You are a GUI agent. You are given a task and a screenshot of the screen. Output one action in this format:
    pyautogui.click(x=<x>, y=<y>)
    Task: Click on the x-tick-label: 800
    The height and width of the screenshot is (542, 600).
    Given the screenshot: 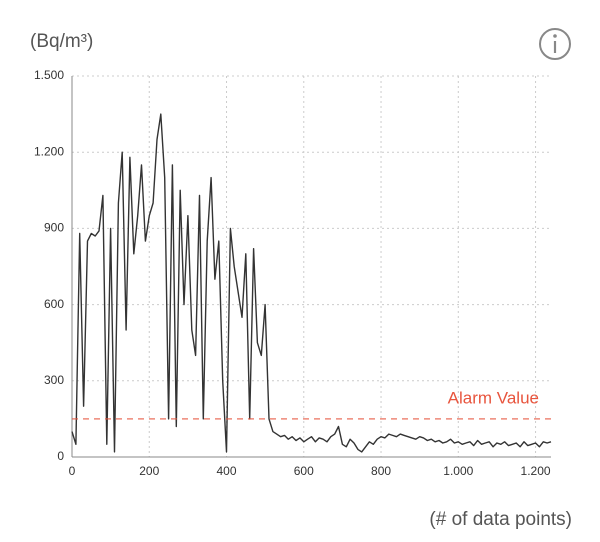 What is the action you would take?
    pyautogui.click(x=381, y=471)
    